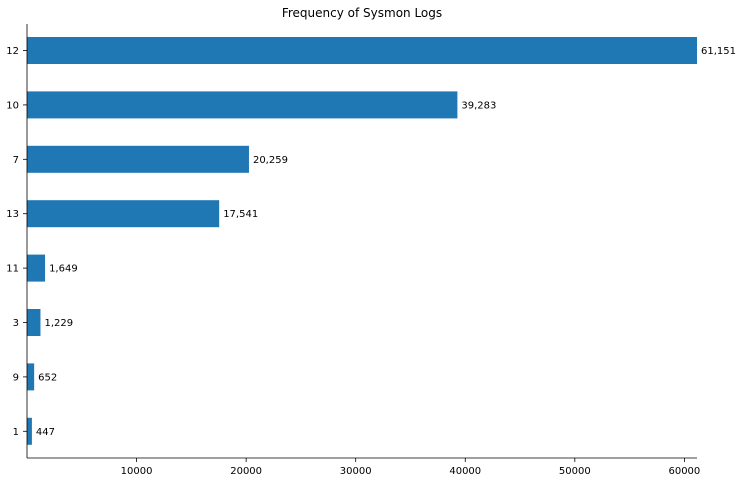  Describe the element at coordinates (45, 432) in the screenshot. I see `data-label-1: 447` at that location.